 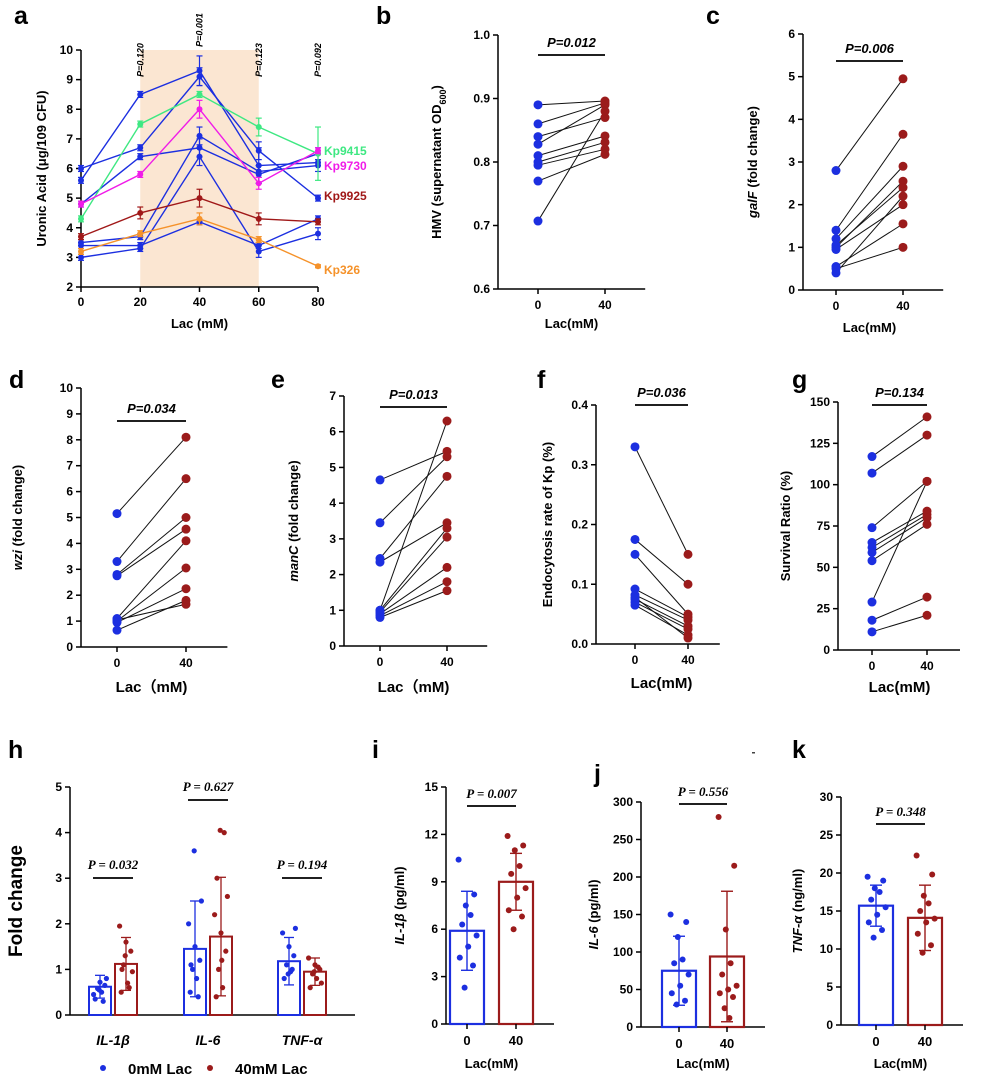 What do you see at coordinates (58, 924) in the screenshot?
I see `panel-h-y-tick-label: 2` at bounding box center [58, 924].